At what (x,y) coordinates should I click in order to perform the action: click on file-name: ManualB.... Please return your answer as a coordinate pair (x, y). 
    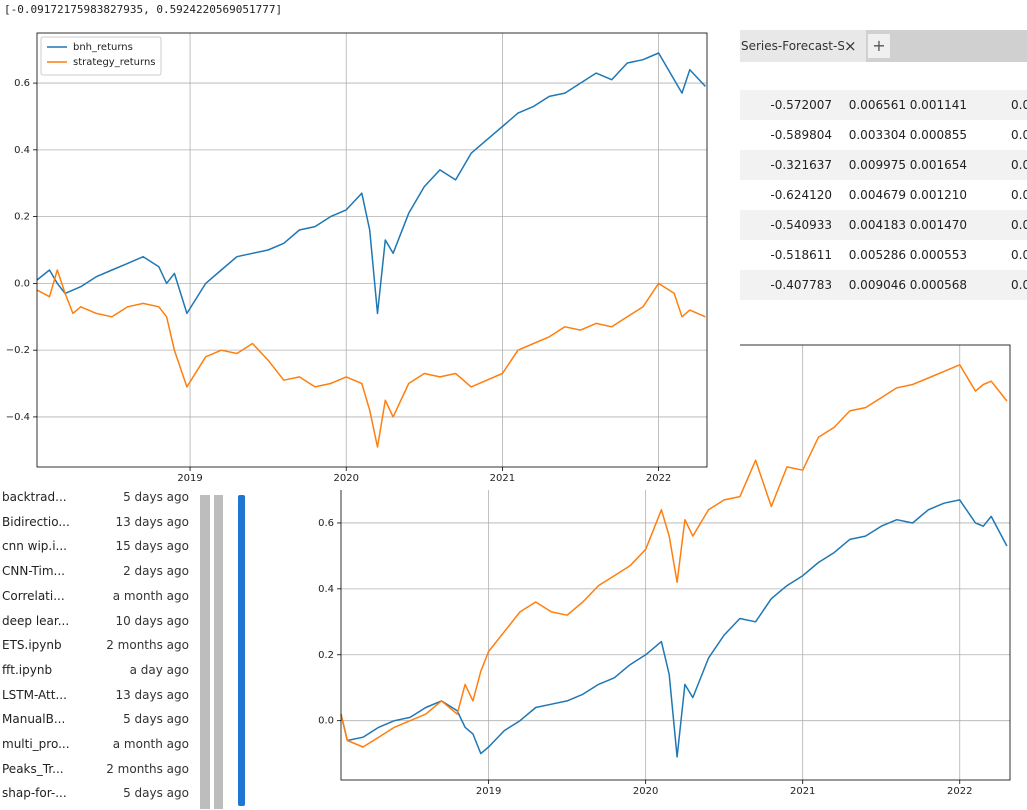
    Looking at the image, I should click on (34, 719).